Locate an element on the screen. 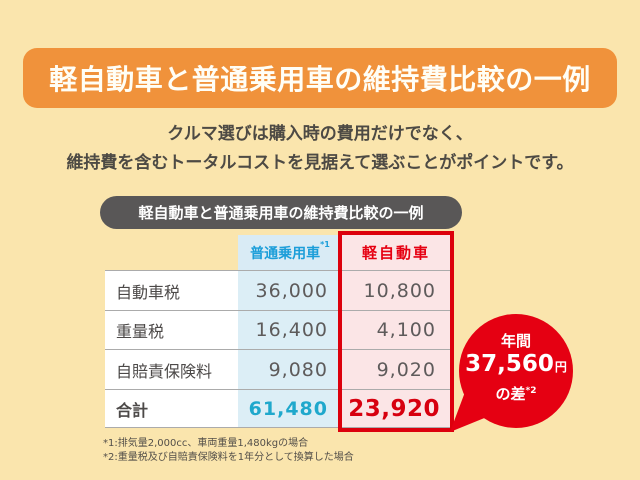 Image resolution: width=640 pixels, height=480 pixels. badge-amount-line: 37,560円 is located at coordinates (516, 366).